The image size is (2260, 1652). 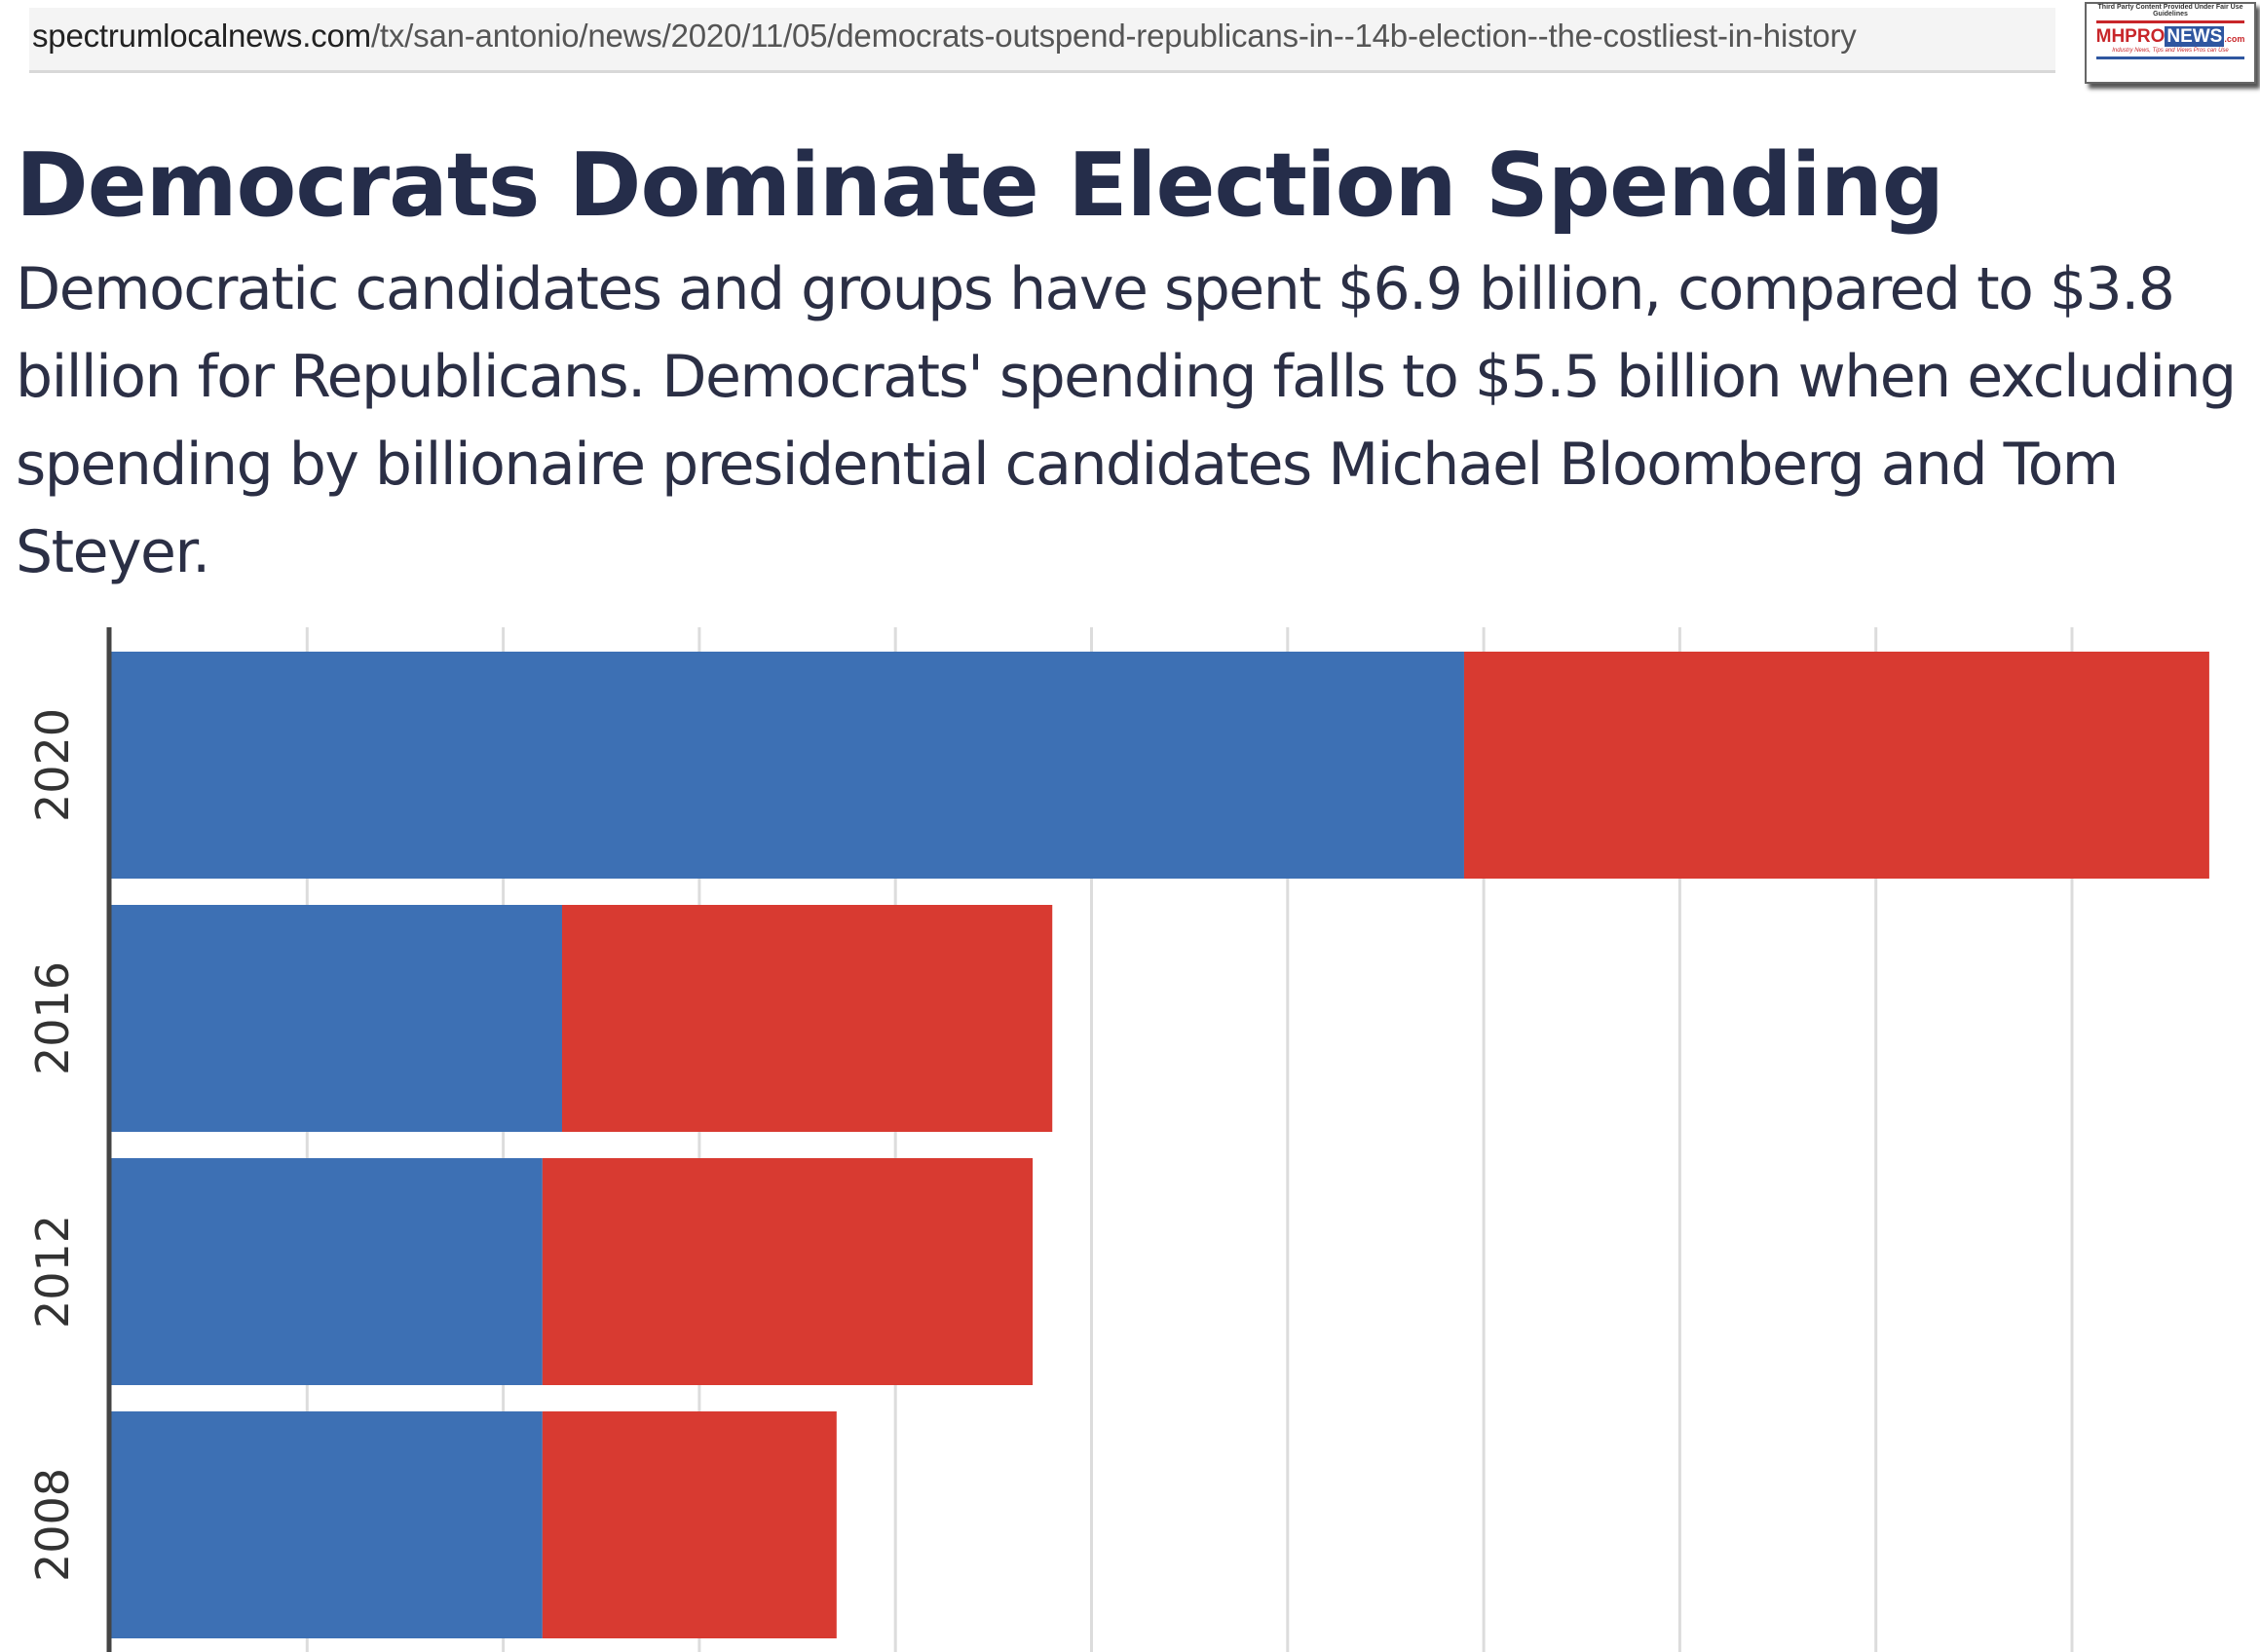 I want to click on republican-bar-2016, so click(x=807, y=1019).